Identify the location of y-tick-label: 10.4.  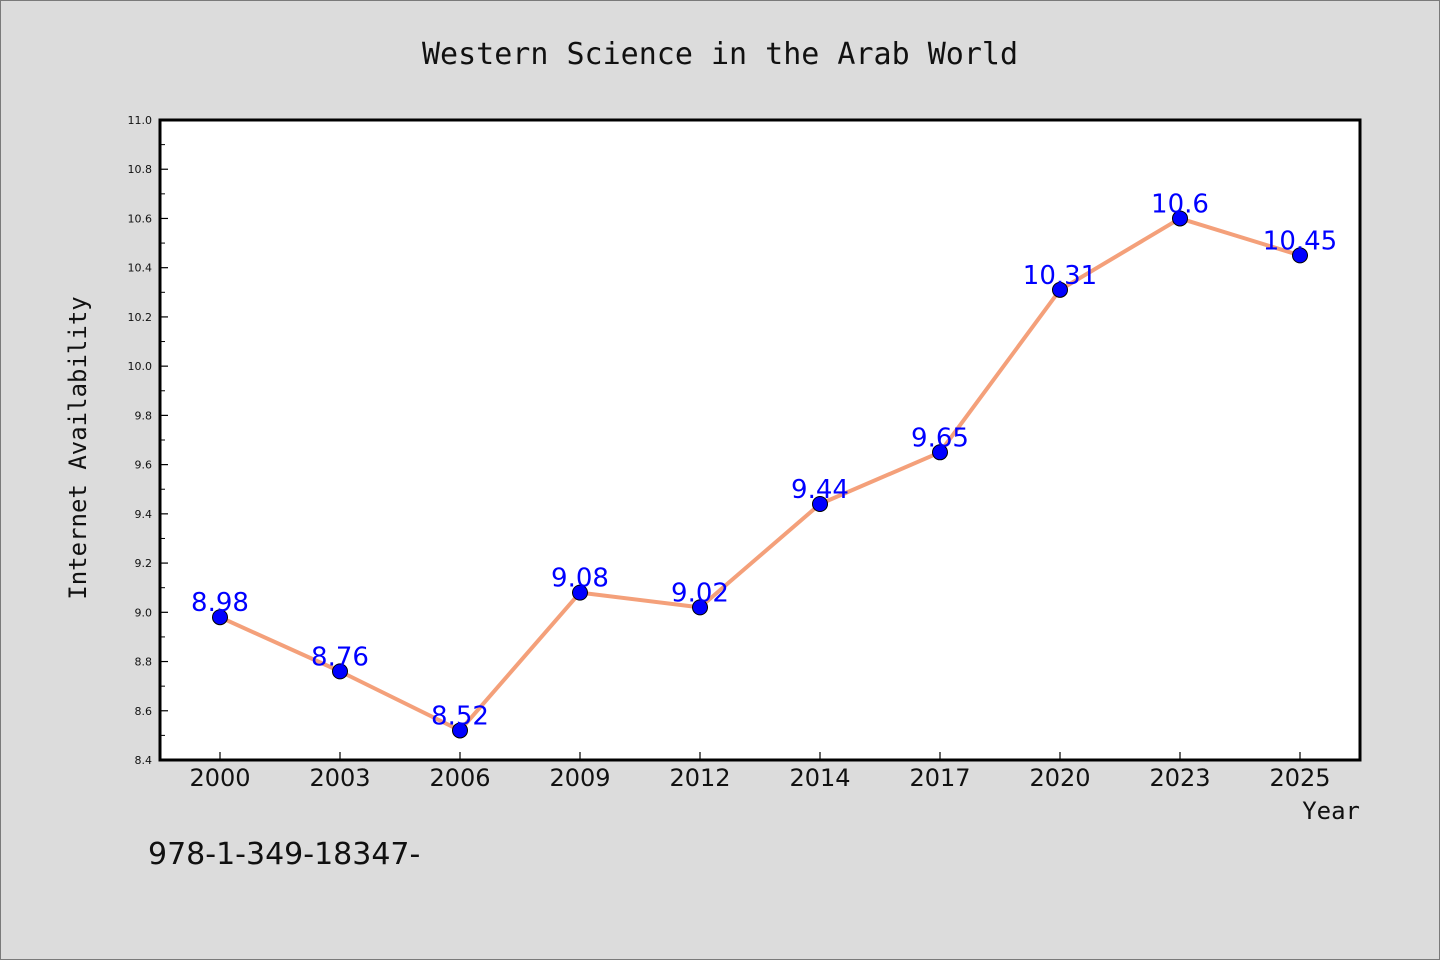
(140, 268).